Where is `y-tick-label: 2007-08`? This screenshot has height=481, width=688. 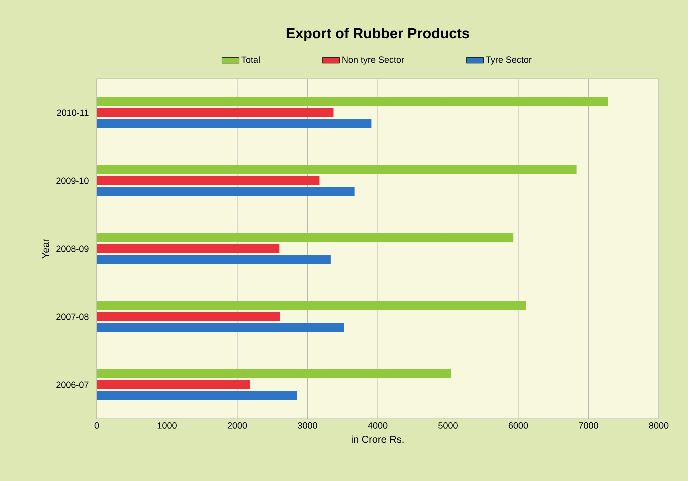 y-tick-label: 2007-08 is located at coordinates (72, 317).